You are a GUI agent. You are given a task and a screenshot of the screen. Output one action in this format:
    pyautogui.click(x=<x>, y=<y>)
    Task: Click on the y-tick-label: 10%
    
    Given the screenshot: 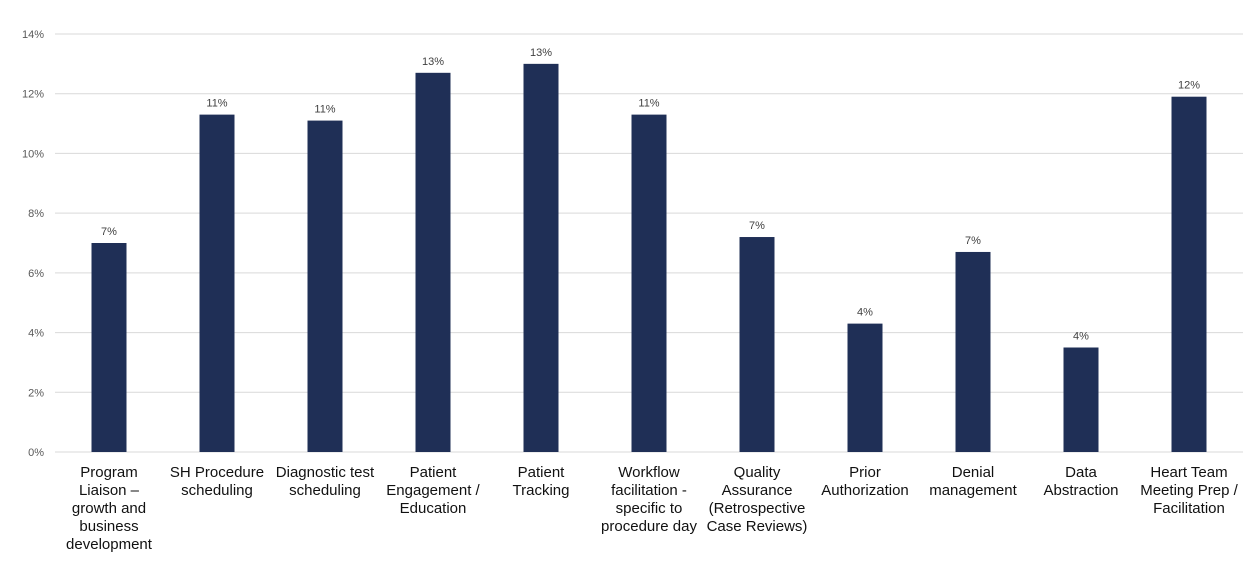 What is the action you would take?
    pyautogui.click(x=33, y=154)
    